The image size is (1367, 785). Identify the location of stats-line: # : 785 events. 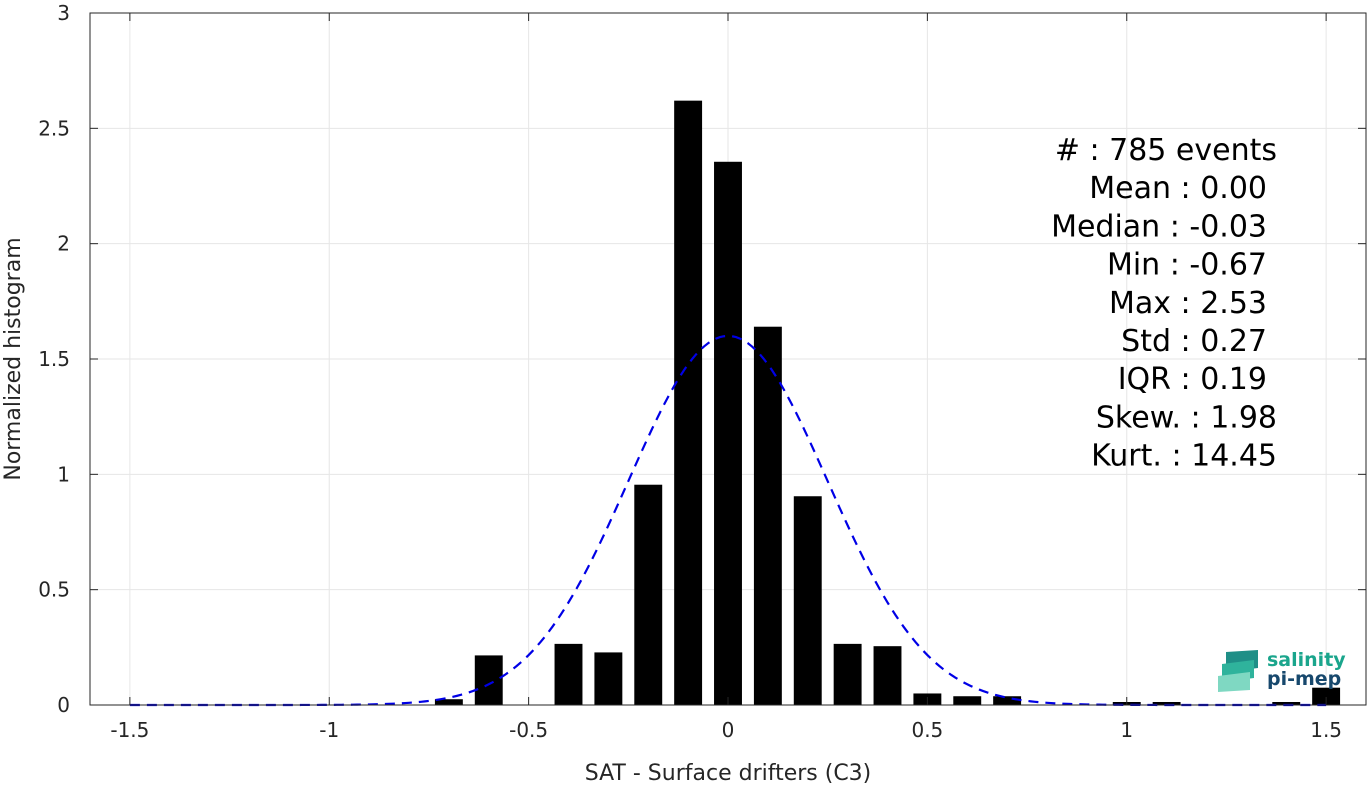
(1166, 150).